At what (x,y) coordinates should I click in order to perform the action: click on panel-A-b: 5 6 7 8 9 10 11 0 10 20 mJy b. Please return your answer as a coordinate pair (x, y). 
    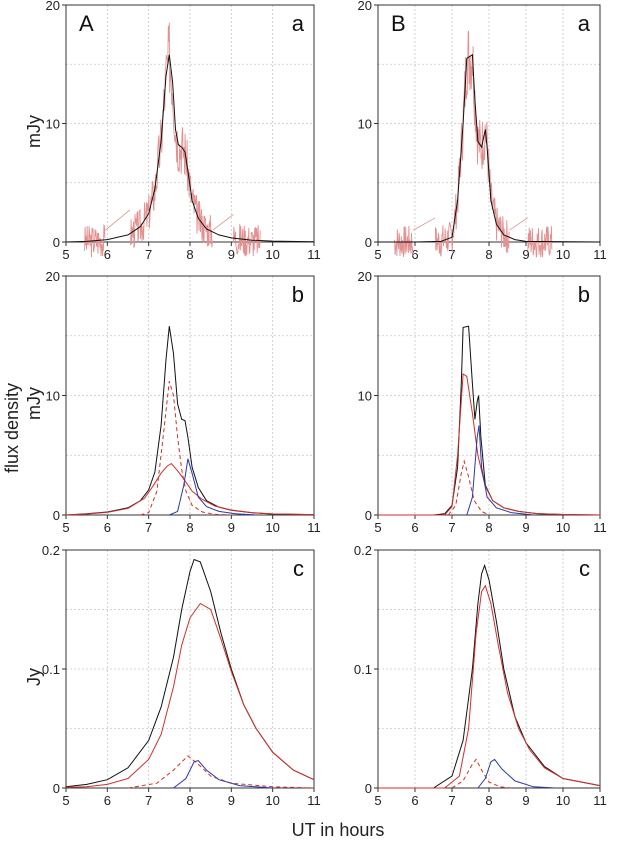
    Looking at the image, I should click on (172, 402).